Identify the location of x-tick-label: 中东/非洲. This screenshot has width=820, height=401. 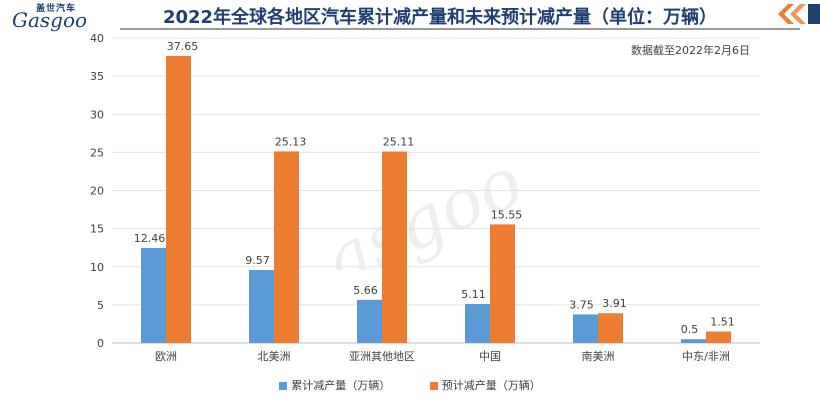
(706, 356).